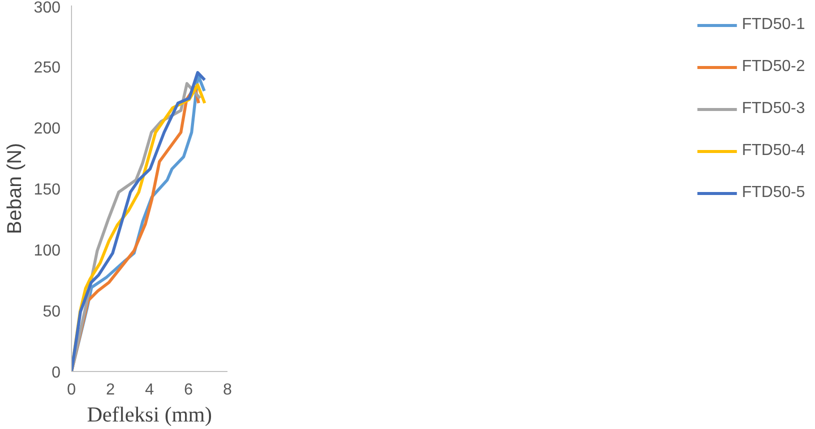 The width and height of the screenshot is (815, 429). What do you see at coordinates (47, 129) in the screenshot?
I see `y-tick-label: 200` at bounding box center [47, 129].